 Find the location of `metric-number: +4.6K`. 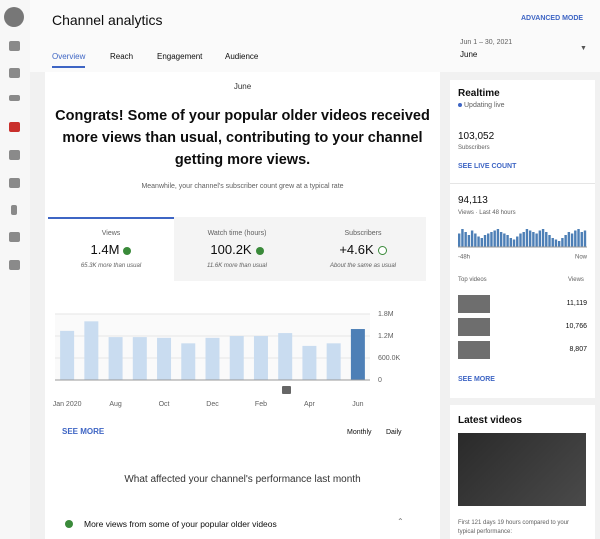

metric-number: +4.6K is located at coordinates (356, 249).